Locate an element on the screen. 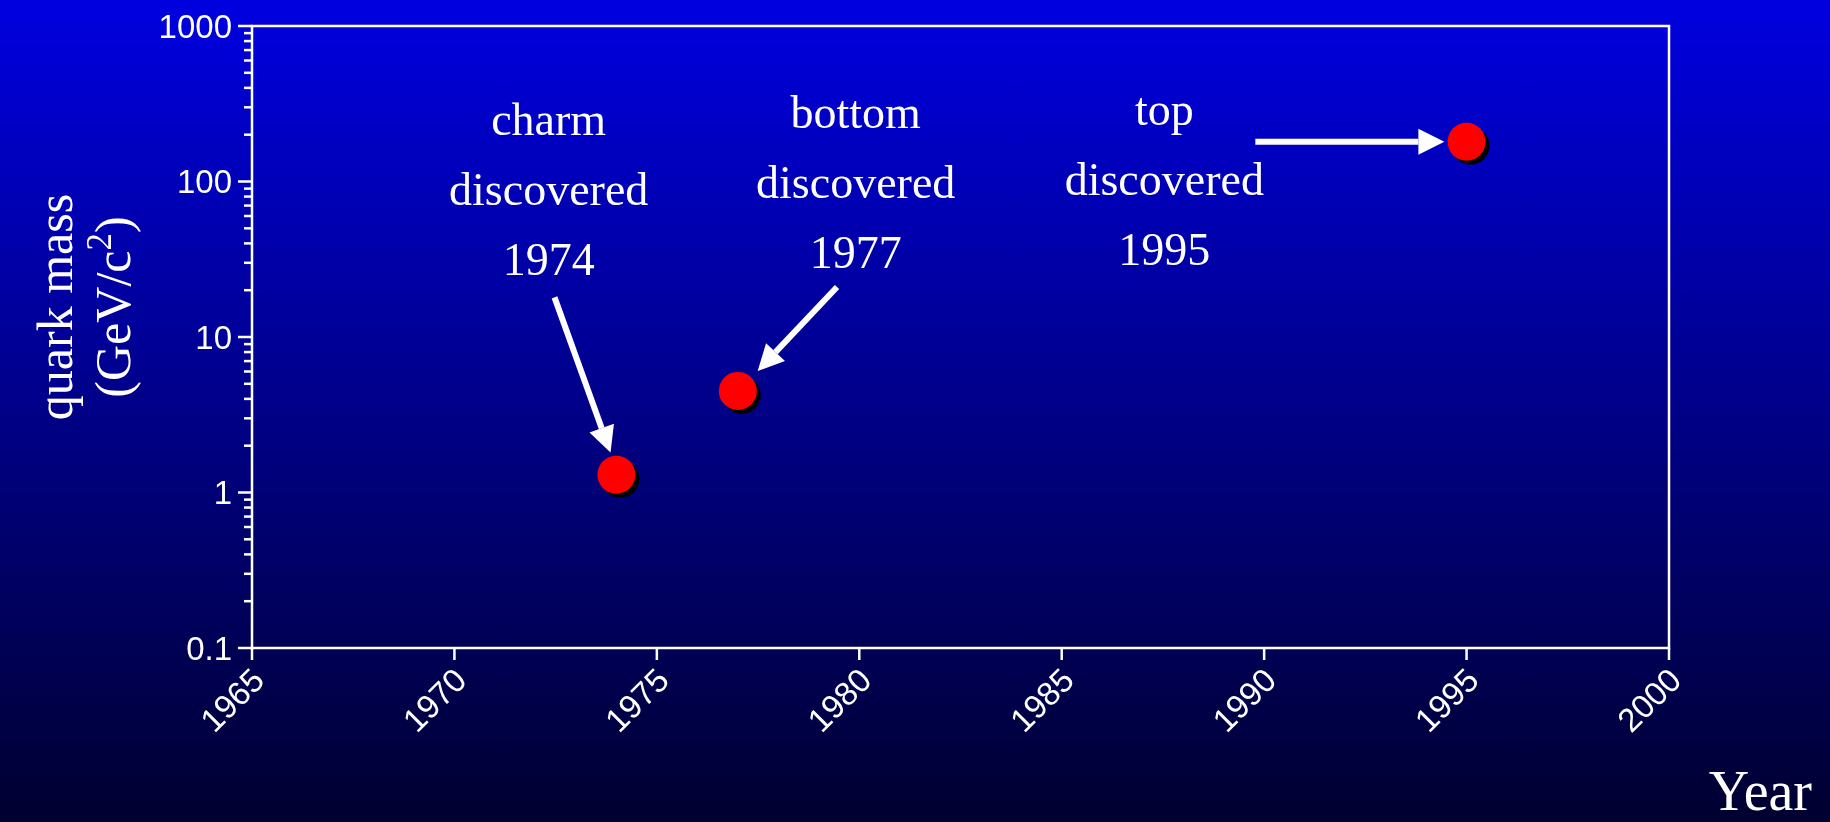  y-tick-label: 1000 is located at coordinates (195, 26).